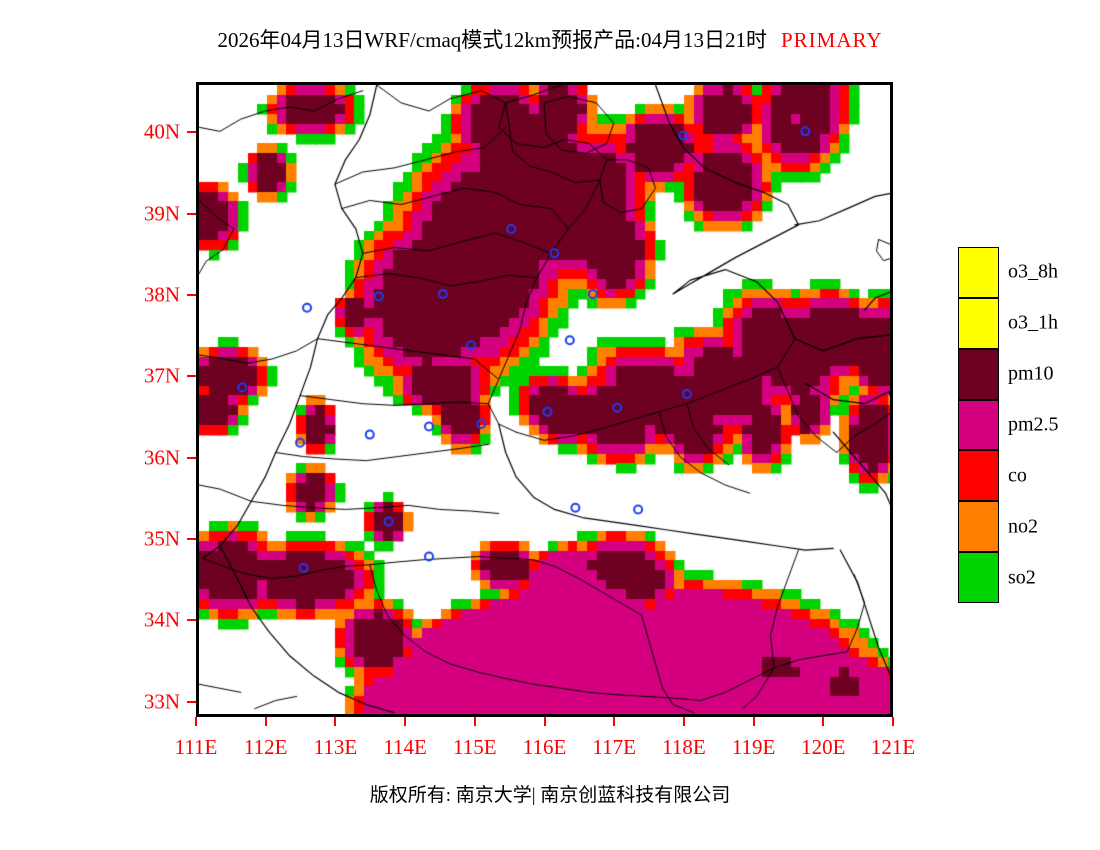 The height and width of the screenshot is (850, 1100). What do you see at coordinates (1033, 424) in the screenshot?
I see `legend-label: pm2.5` at bounding box center [1033, 424].